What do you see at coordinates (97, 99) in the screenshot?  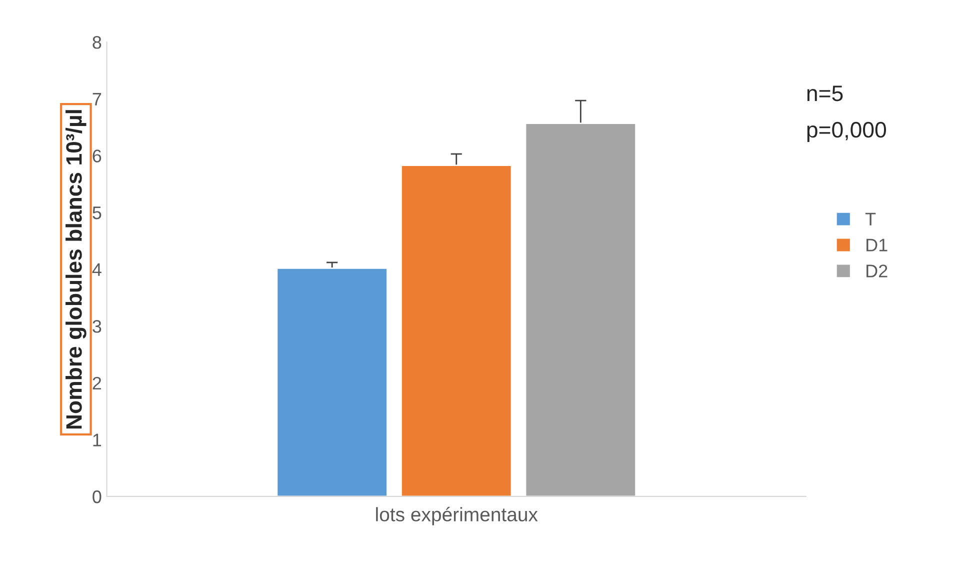 I see `y-tick-label: 7` at bounding box center [97, 99].